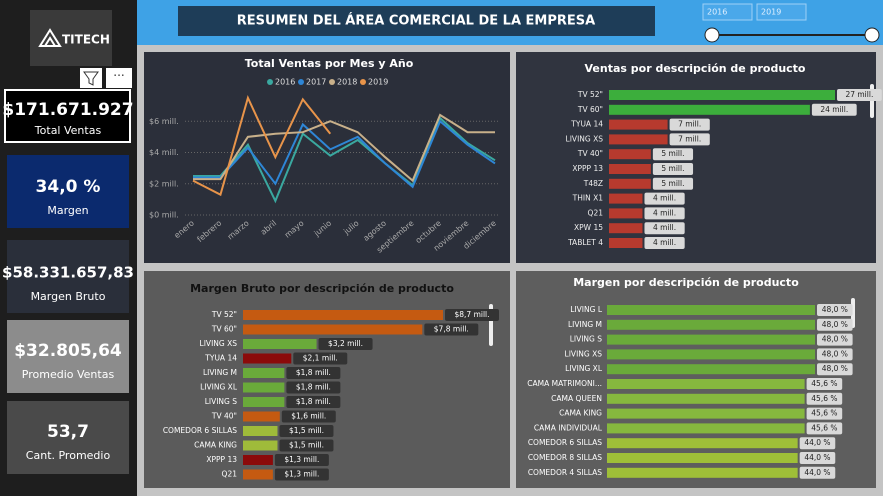 Image resolution: width=883 pixels, height=496 pixels. What do you see at coordinates (68, 296) in the screenshot?
I see `kpi-label: Margen Bruto` at bounding box center [68, 296].